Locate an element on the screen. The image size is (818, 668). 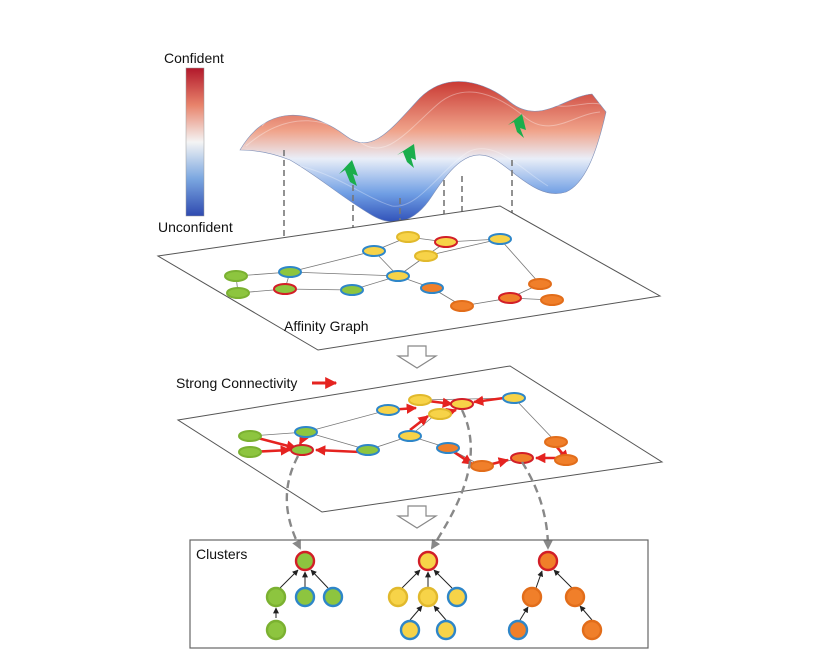
confidence-colorbar is located at coordinates (195, 142).